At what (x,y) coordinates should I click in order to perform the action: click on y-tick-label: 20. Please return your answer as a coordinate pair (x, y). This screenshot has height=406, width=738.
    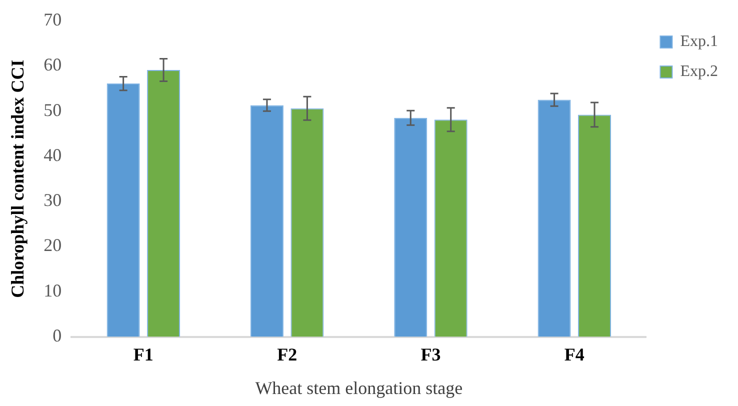
    Looking at the image, I should click on (53, 245).